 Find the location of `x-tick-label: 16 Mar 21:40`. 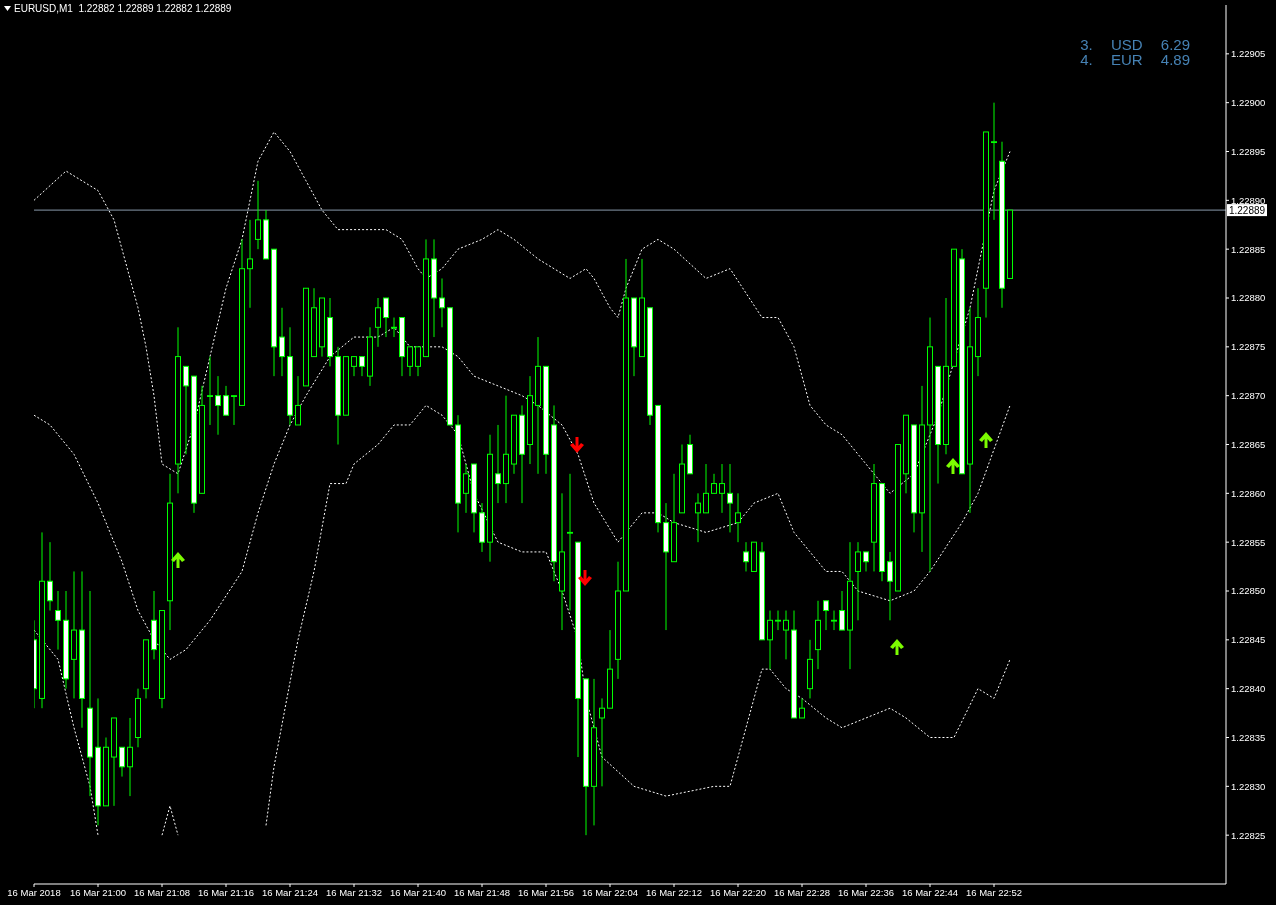

x-tick-label: 16 Mar 21:40 is located at coordinates (418, 892).